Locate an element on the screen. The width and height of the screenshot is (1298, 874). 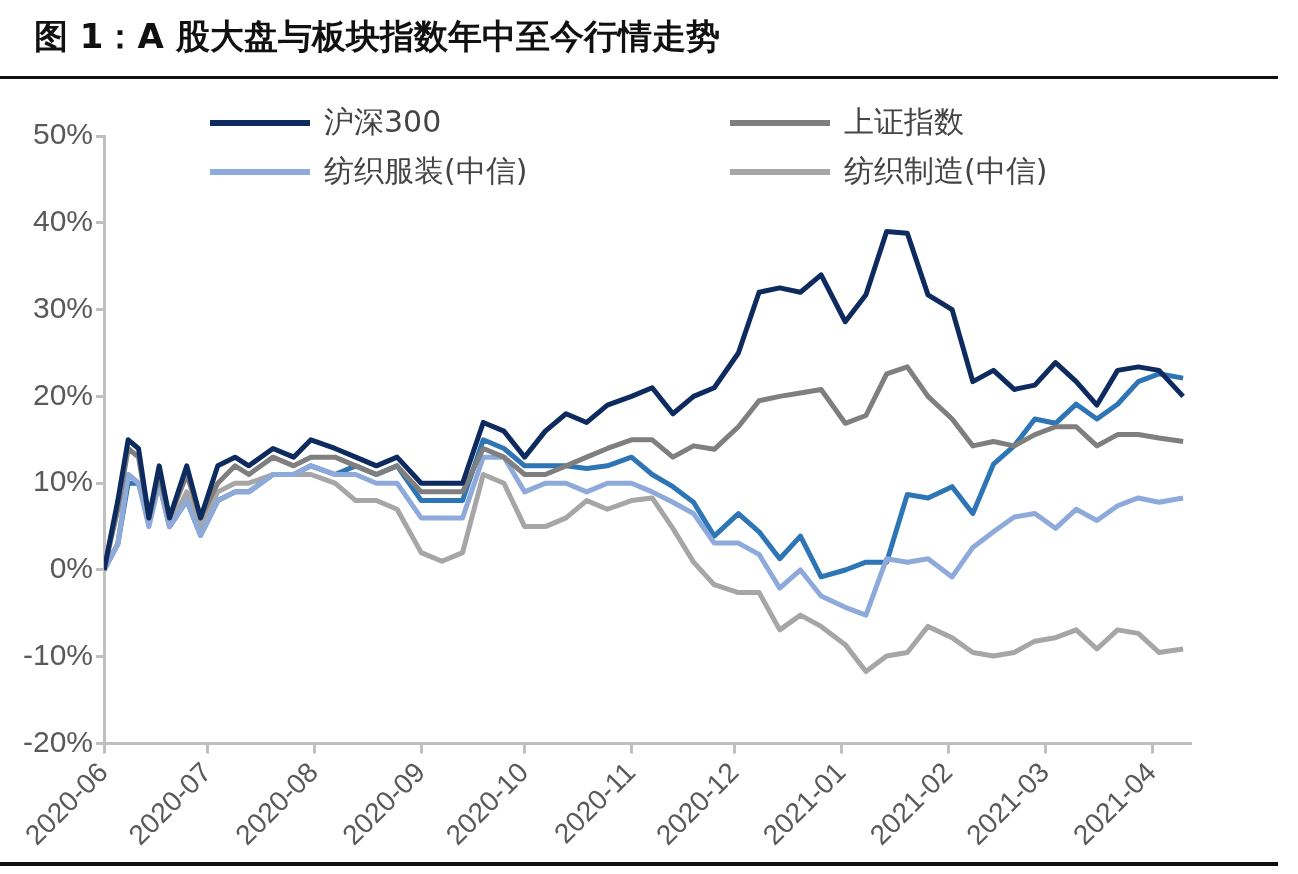
y-tick-label: -10% is located at coordinates (58, 655).